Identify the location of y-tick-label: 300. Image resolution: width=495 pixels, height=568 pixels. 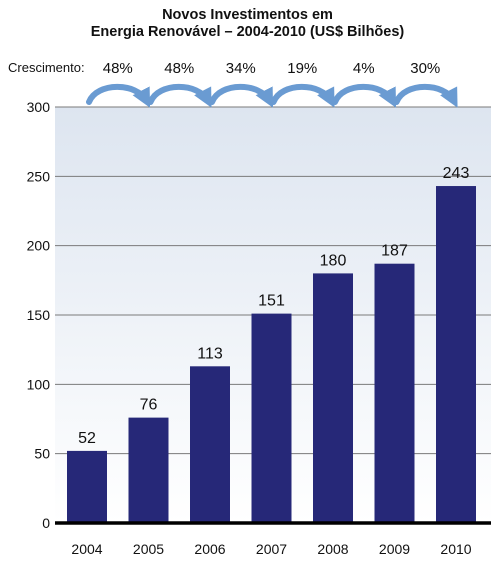
(39, 107).